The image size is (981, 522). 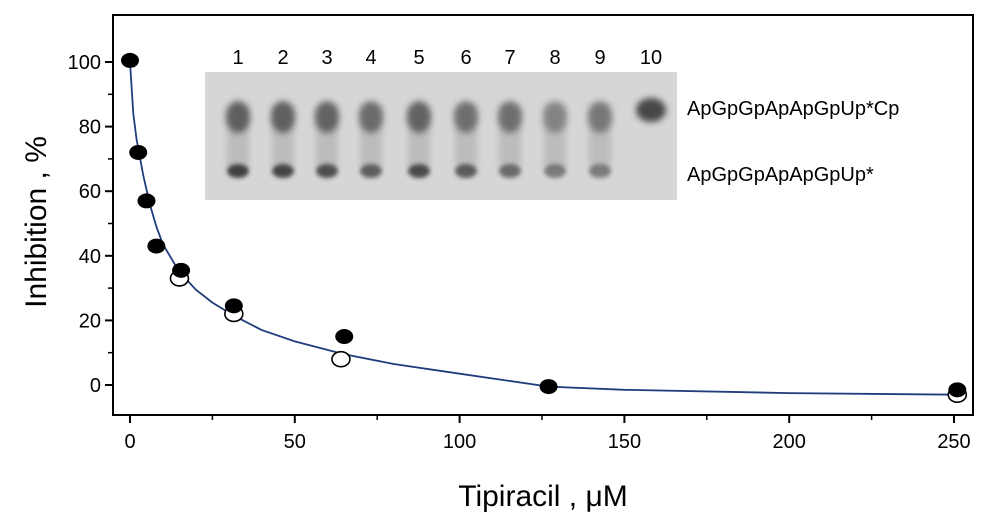 I want to click on gel-lane-label: 7, so click(x=509, y=58).